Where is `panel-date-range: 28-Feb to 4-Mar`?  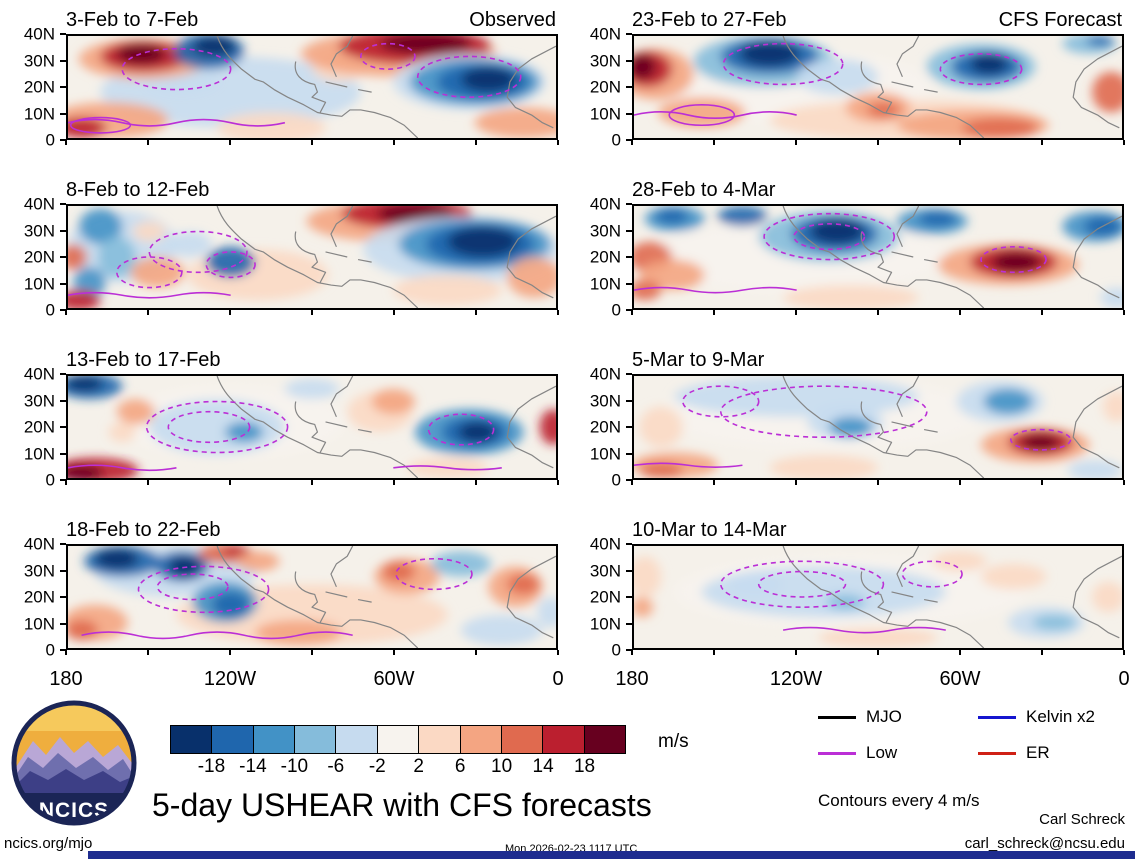
panel-date-range: 28-Feb to 4-Mar is located at coordinates (704, 190).